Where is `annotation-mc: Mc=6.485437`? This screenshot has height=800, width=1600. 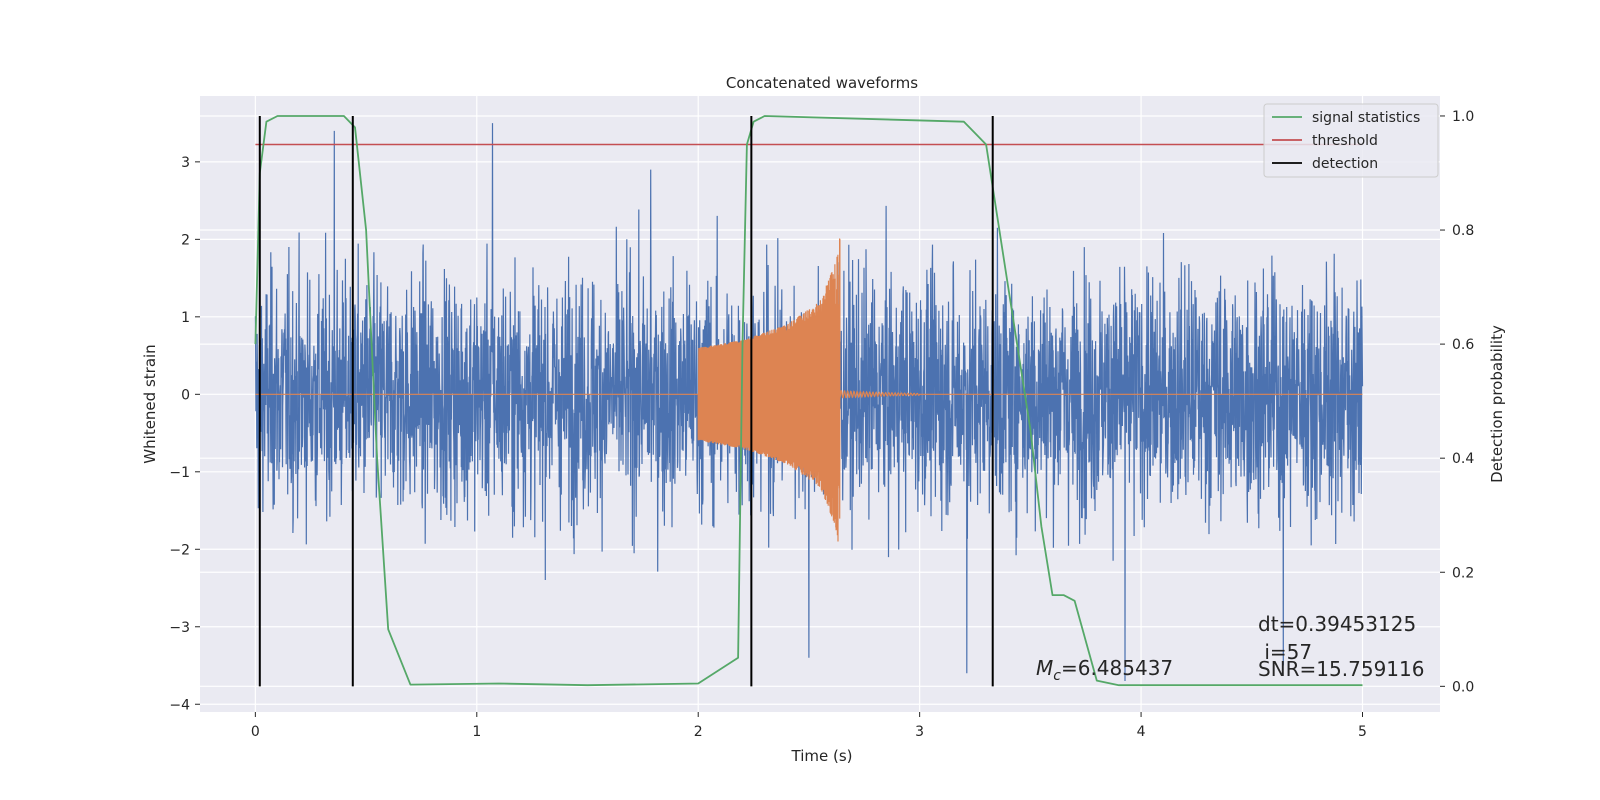 annotation-mc: Mc=6.485437 is located at coordinates (1104, 670).